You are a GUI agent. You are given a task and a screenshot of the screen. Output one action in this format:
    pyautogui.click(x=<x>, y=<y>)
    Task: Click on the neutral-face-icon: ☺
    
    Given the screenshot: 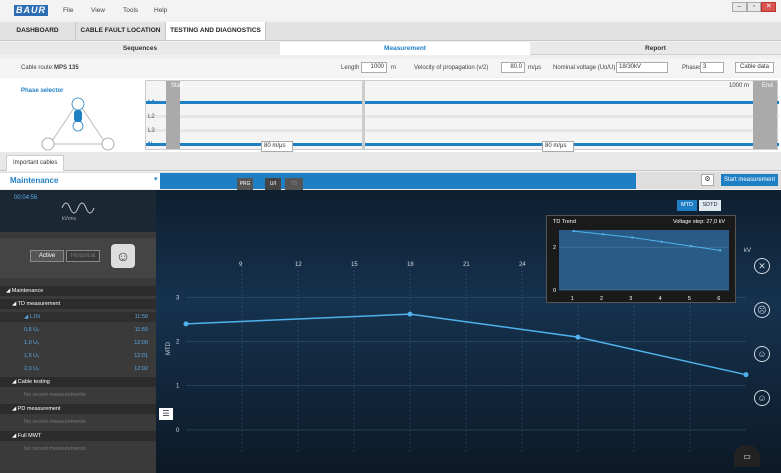 What is the action you would take?
    pyautogui.click(x=762, y=354)
    